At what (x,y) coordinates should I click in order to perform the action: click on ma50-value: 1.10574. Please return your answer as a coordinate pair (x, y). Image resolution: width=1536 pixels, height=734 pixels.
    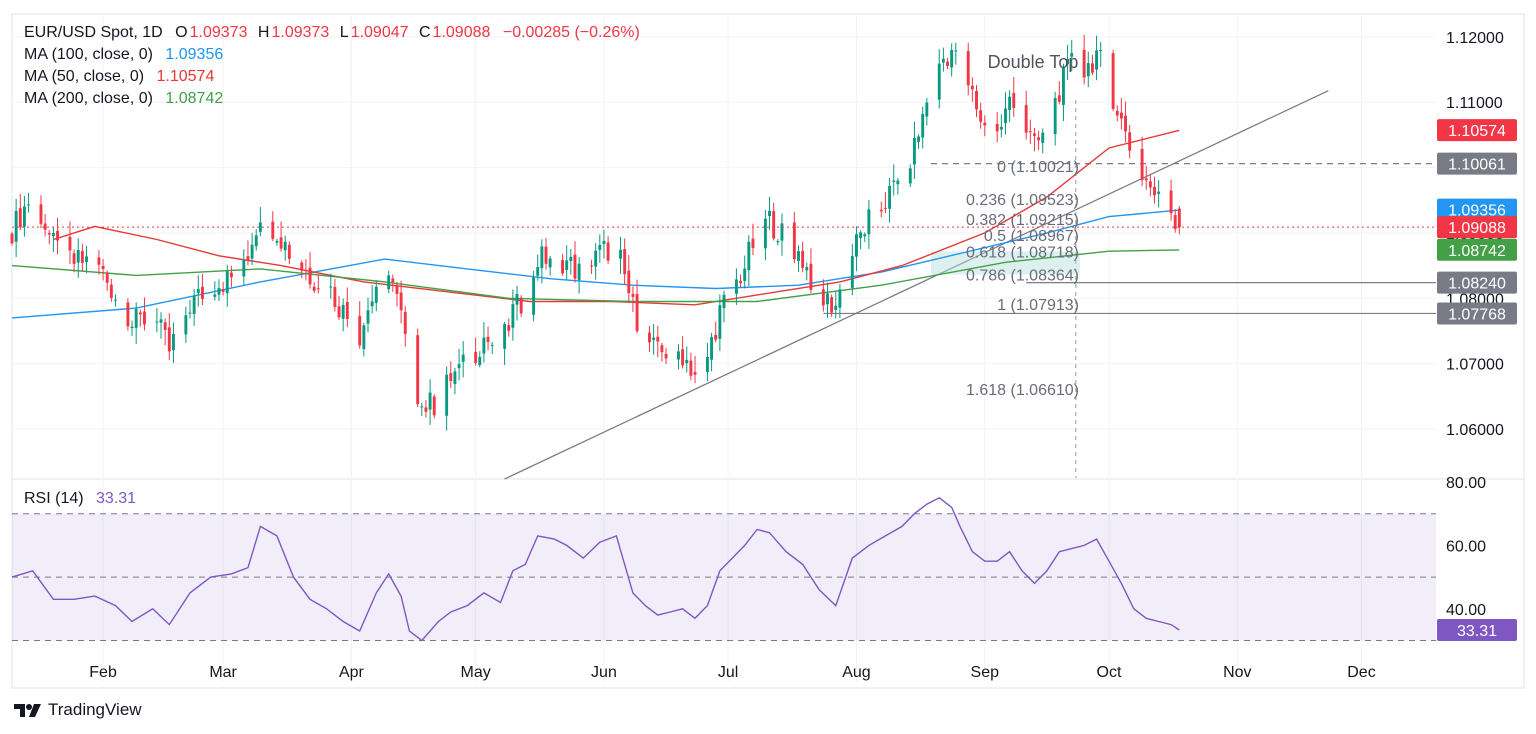
    Looking at the image, I should click on (185, 76).